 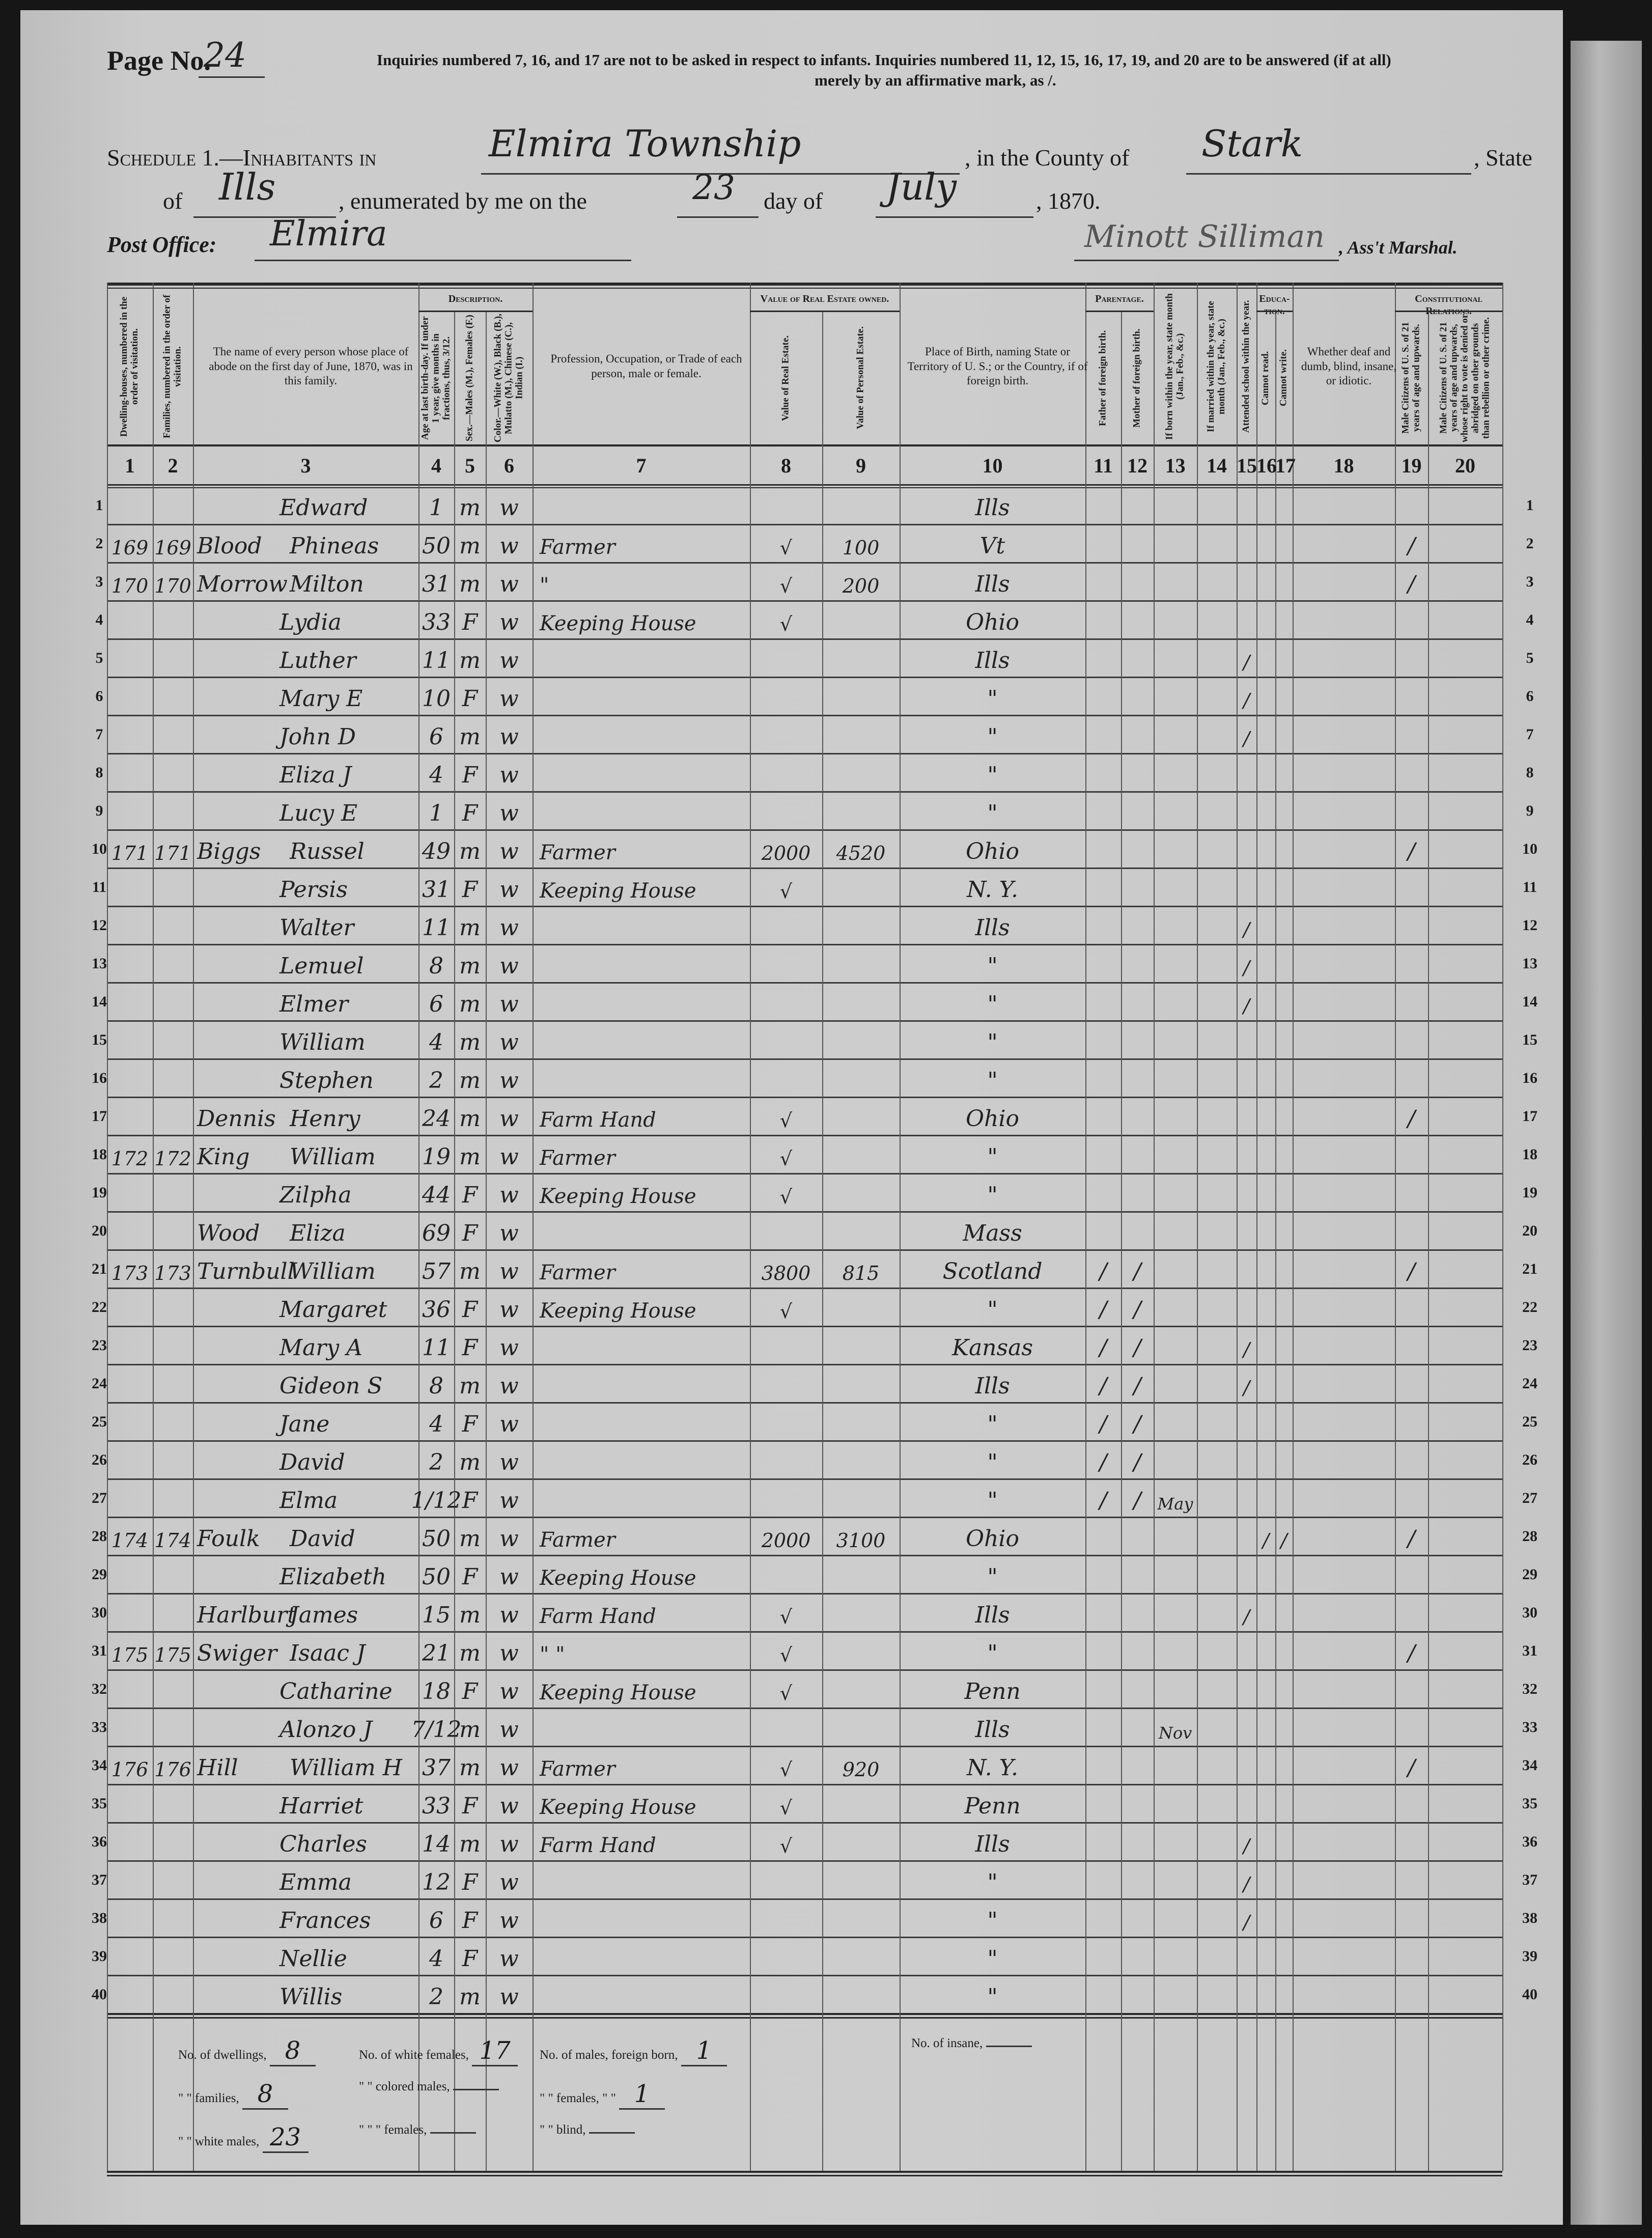 What do you see at coordinates (322, 1539) in the screenshot?
I see `given-name: David` at bounding box center [322, 1539].